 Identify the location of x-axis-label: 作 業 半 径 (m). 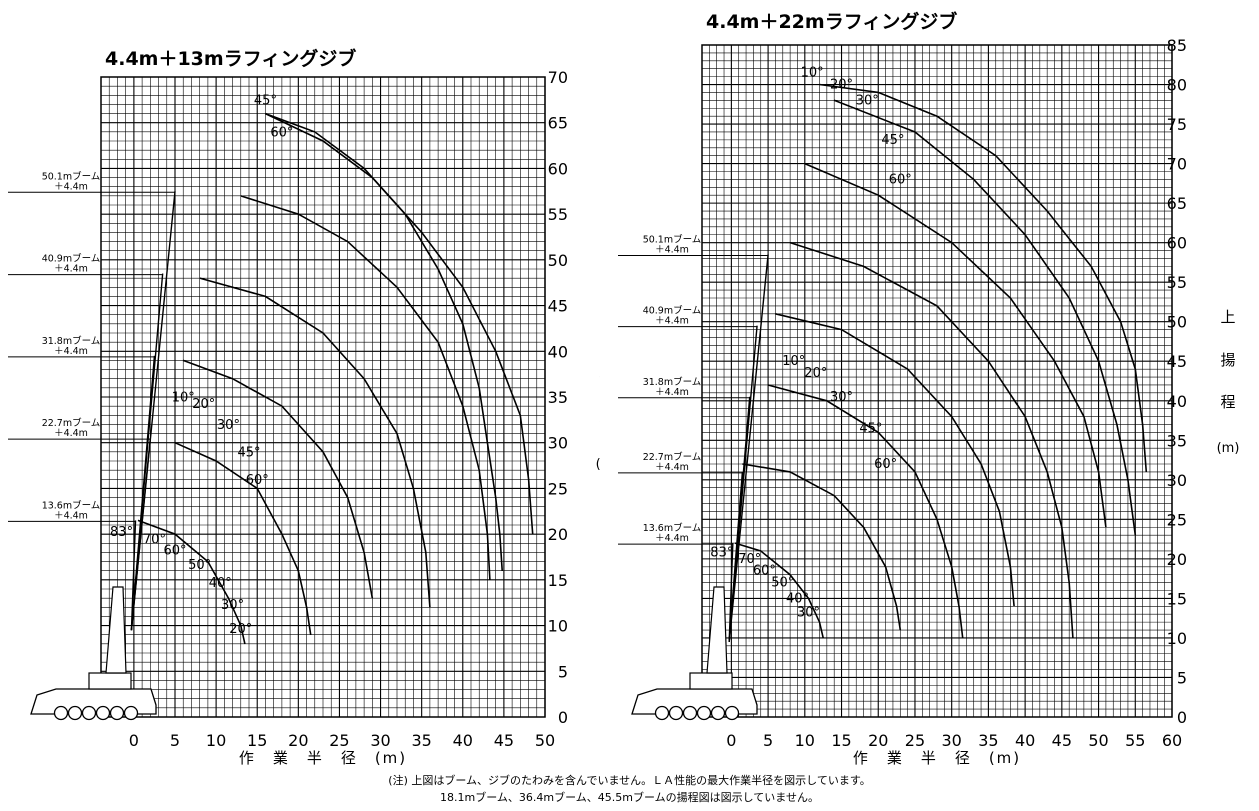
(323, 758).